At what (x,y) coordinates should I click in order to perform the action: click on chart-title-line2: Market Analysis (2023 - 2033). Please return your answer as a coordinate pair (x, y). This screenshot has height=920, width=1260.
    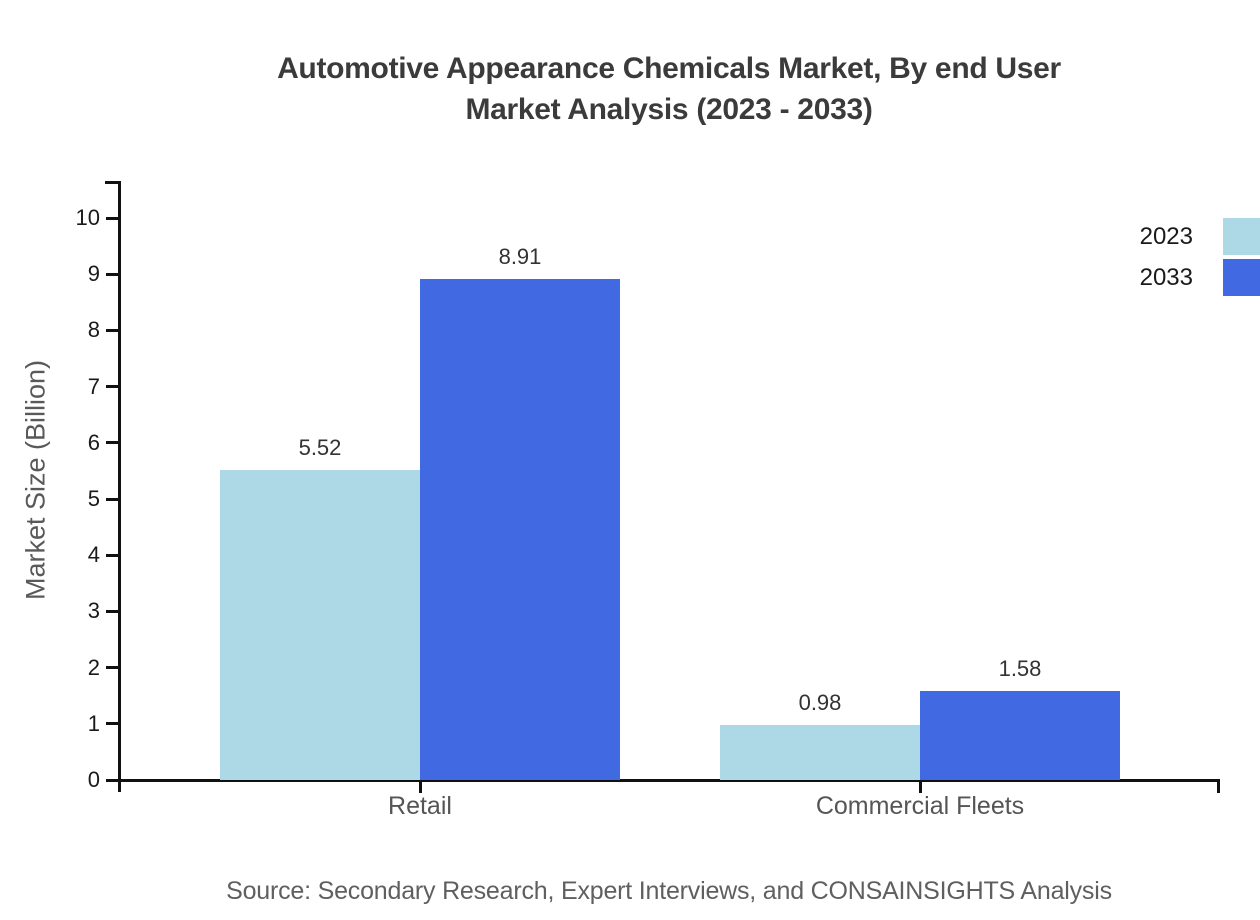
    Looking at the image, I should click on (669, 109).